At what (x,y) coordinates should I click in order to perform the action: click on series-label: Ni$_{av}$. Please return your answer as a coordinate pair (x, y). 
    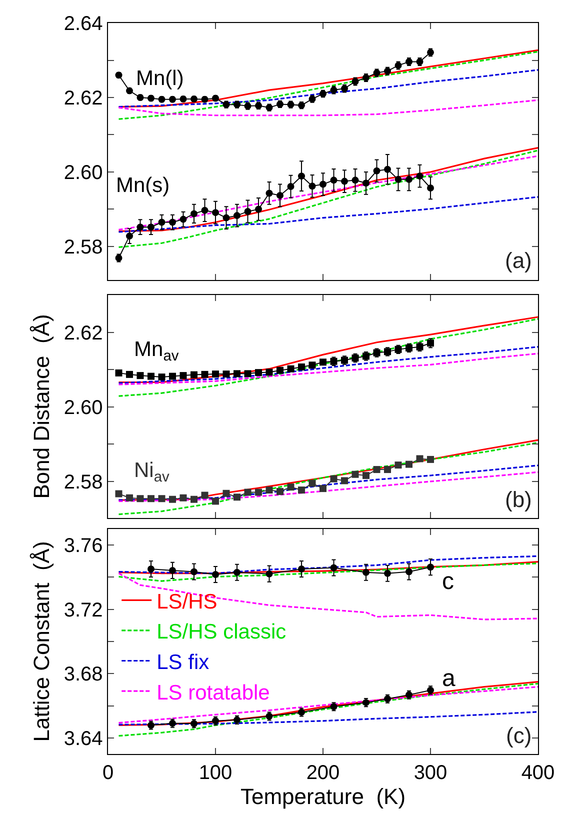
    Looking at the image, I should click on (152, 472).